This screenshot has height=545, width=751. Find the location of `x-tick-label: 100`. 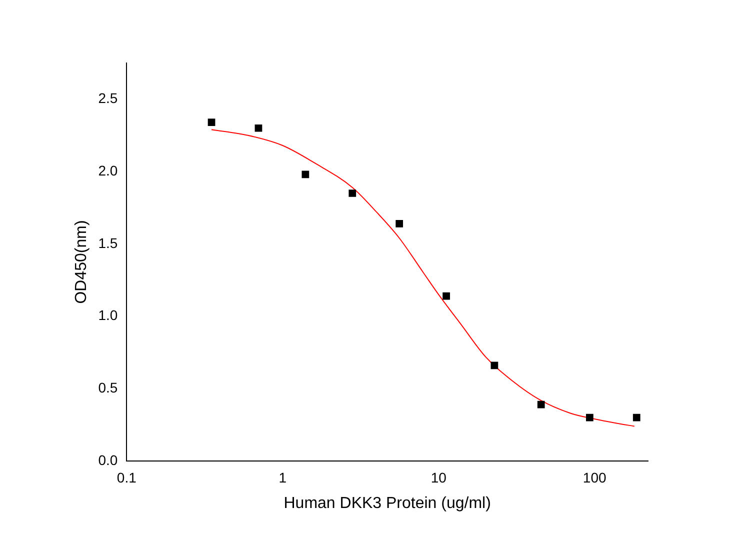

x-tick-label: 100 is located at coordinates (594, 477).